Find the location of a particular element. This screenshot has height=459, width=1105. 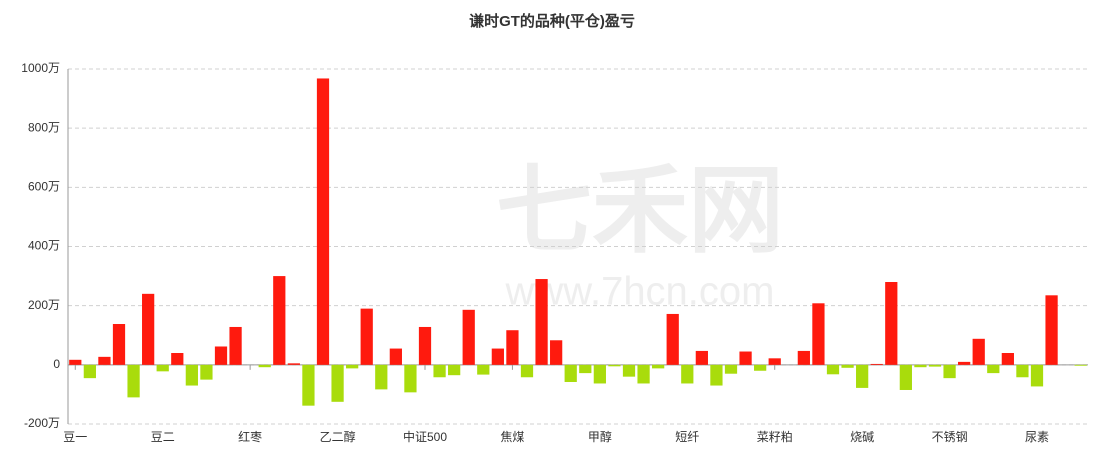

x-tick-label: 中证500 is located at coordinates (425, 436).